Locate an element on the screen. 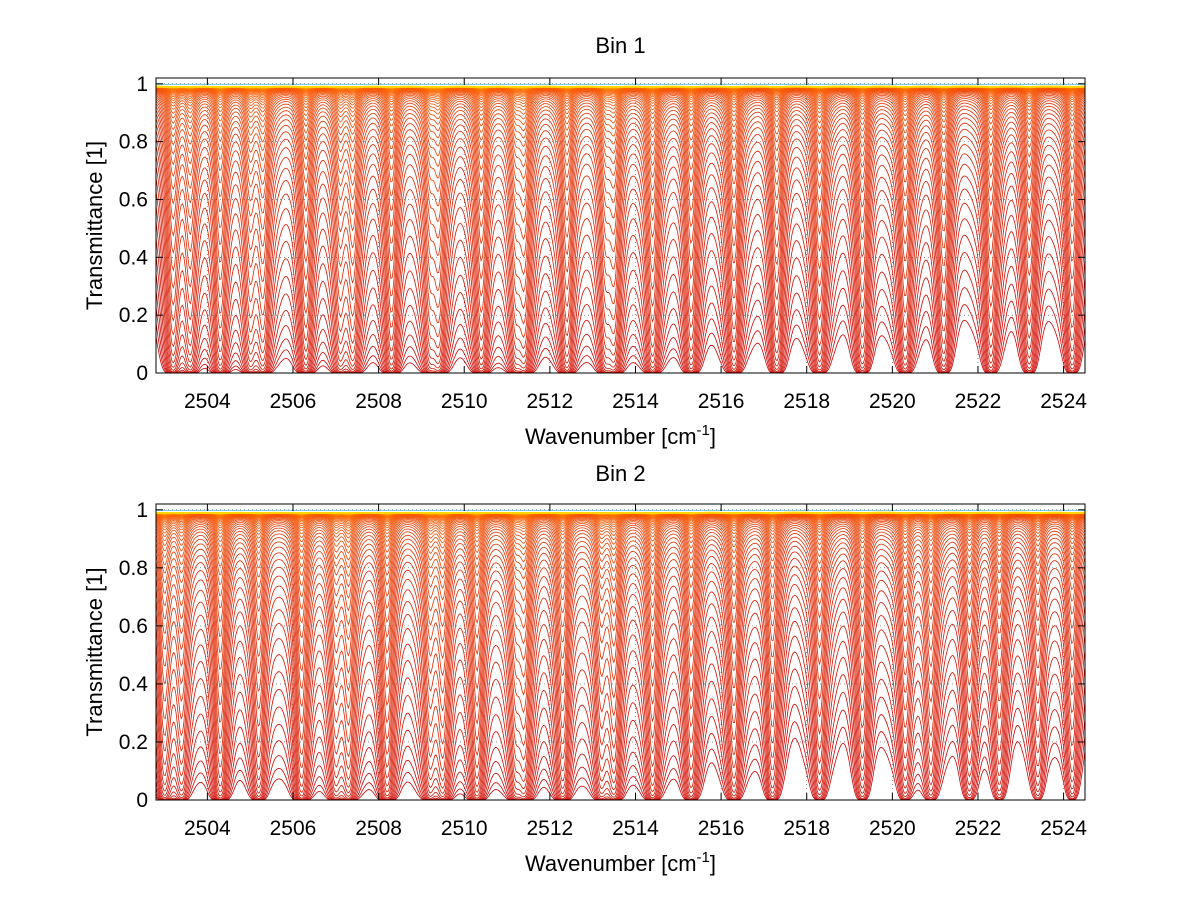 The width and height of the screenshot is (1200, 901). x-tick-label: 2512 is located at coordinates (550, 401).